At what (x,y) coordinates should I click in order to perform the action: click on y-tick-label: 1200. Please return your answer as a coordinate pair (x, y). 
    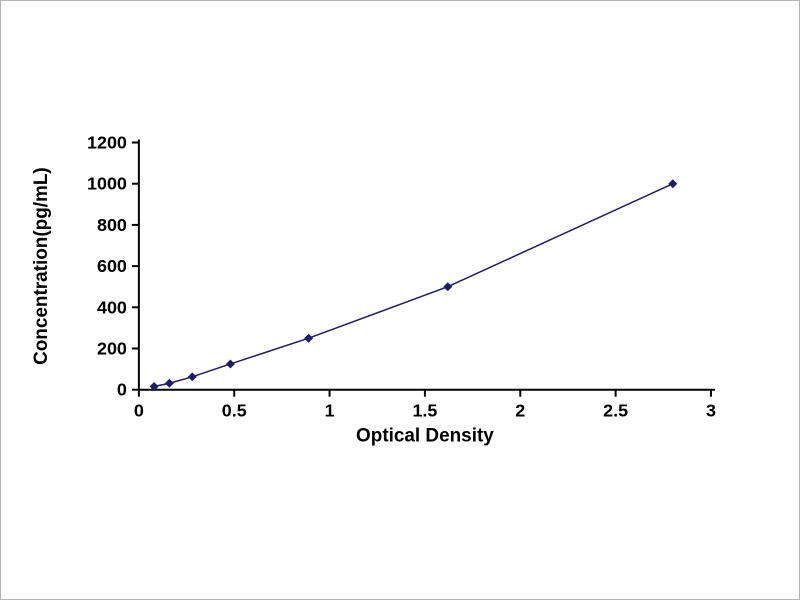
    Looking at the image, I should click on (107, 143).